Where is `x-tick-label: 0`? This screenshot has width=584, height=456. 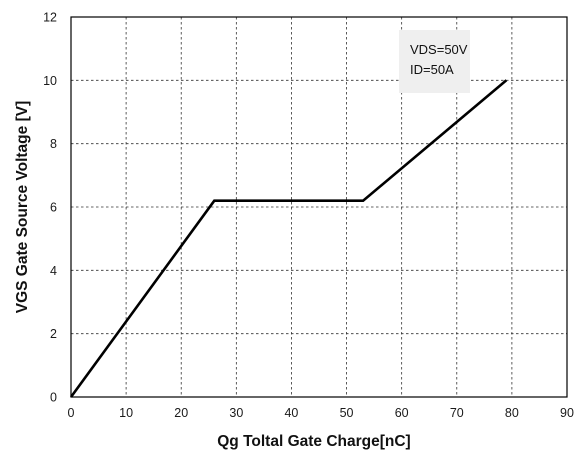
x-tick-label: 0 is located at coordinates (71, 413).